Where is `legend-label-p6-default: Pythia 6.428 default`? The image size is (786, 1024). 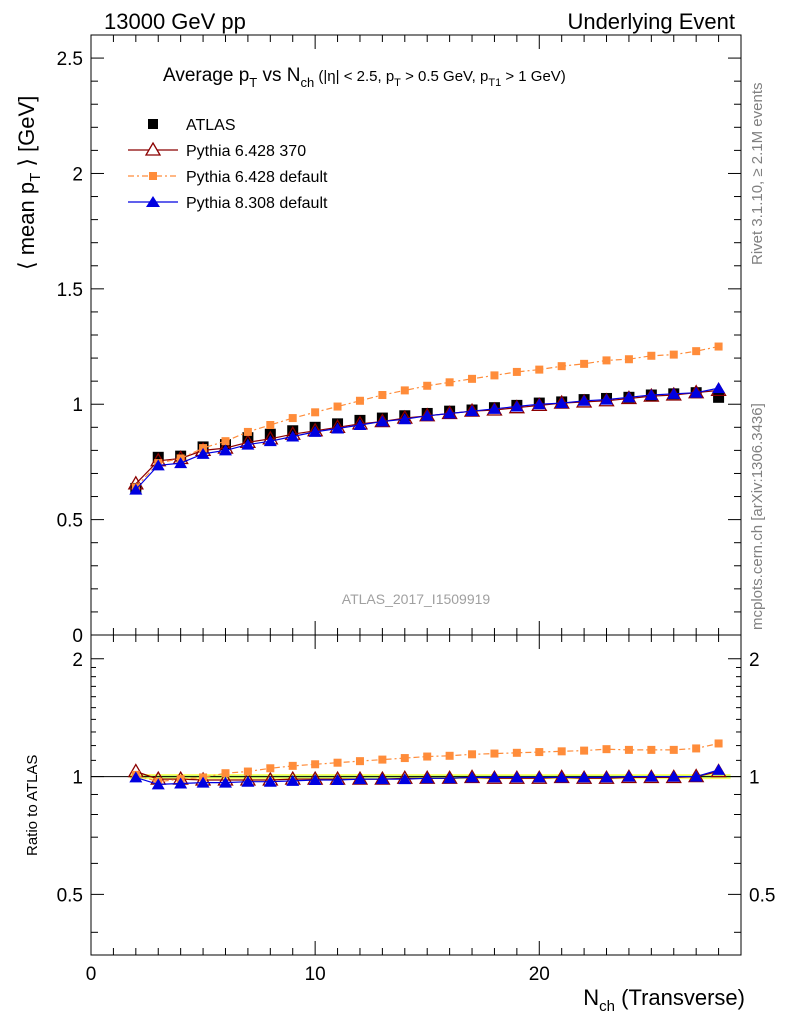
legend-label-p6-default: Pythia 6.428 default is located at coordinates (257, 177).